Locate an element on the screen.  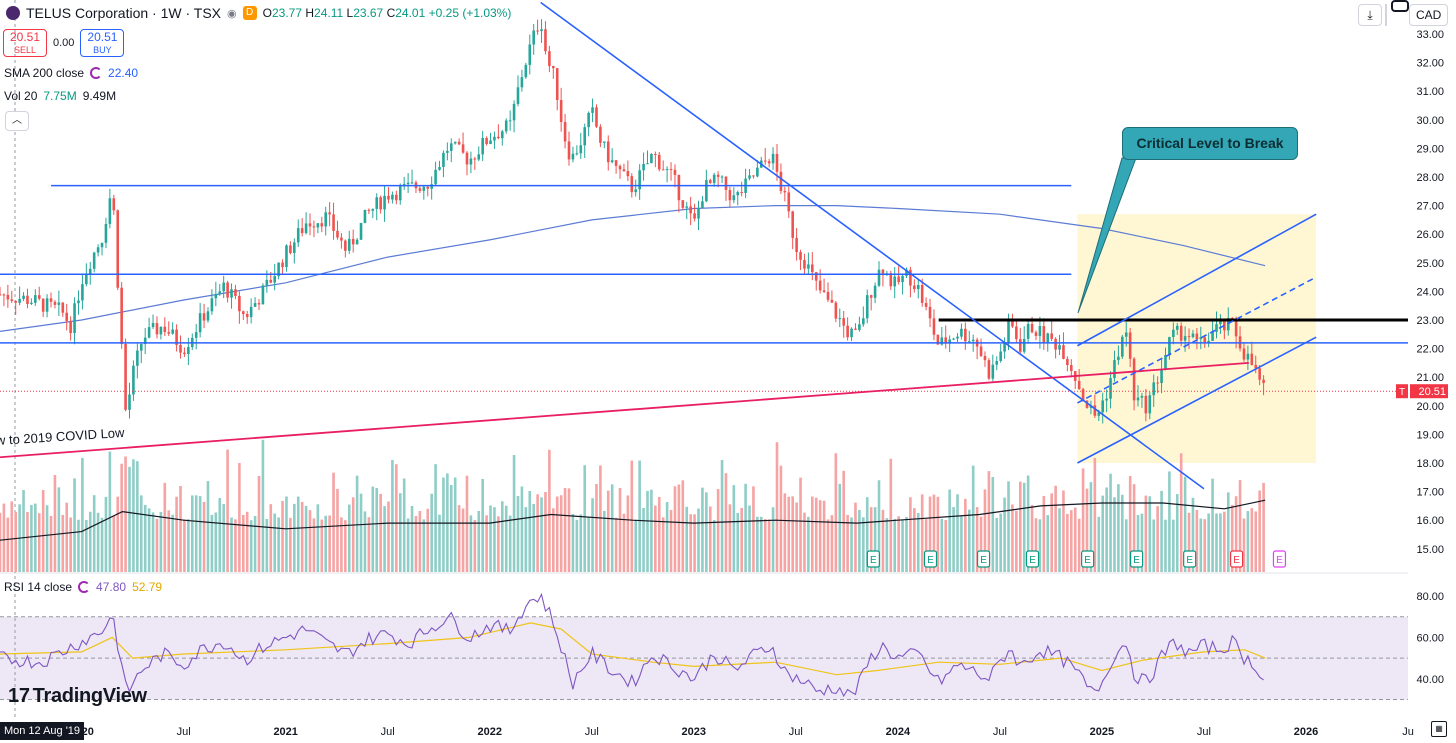
currency-selector: CAD is located at coordinates (1429, 15).